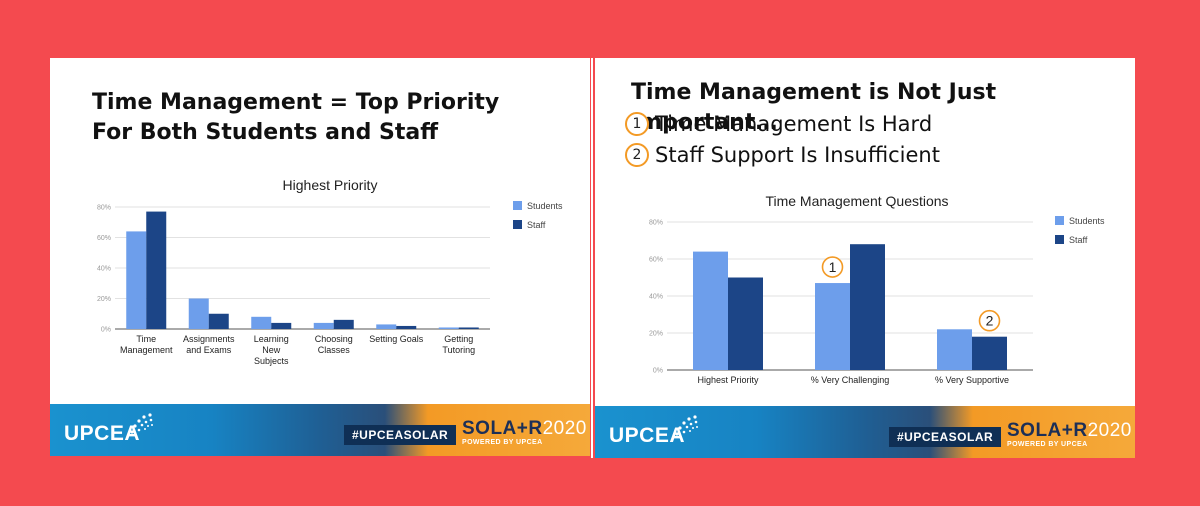  What do you see at coordinates (330, 185) in the screenshot?
I see `chart-title: Highest Priority` at bounding box center [330, 185].